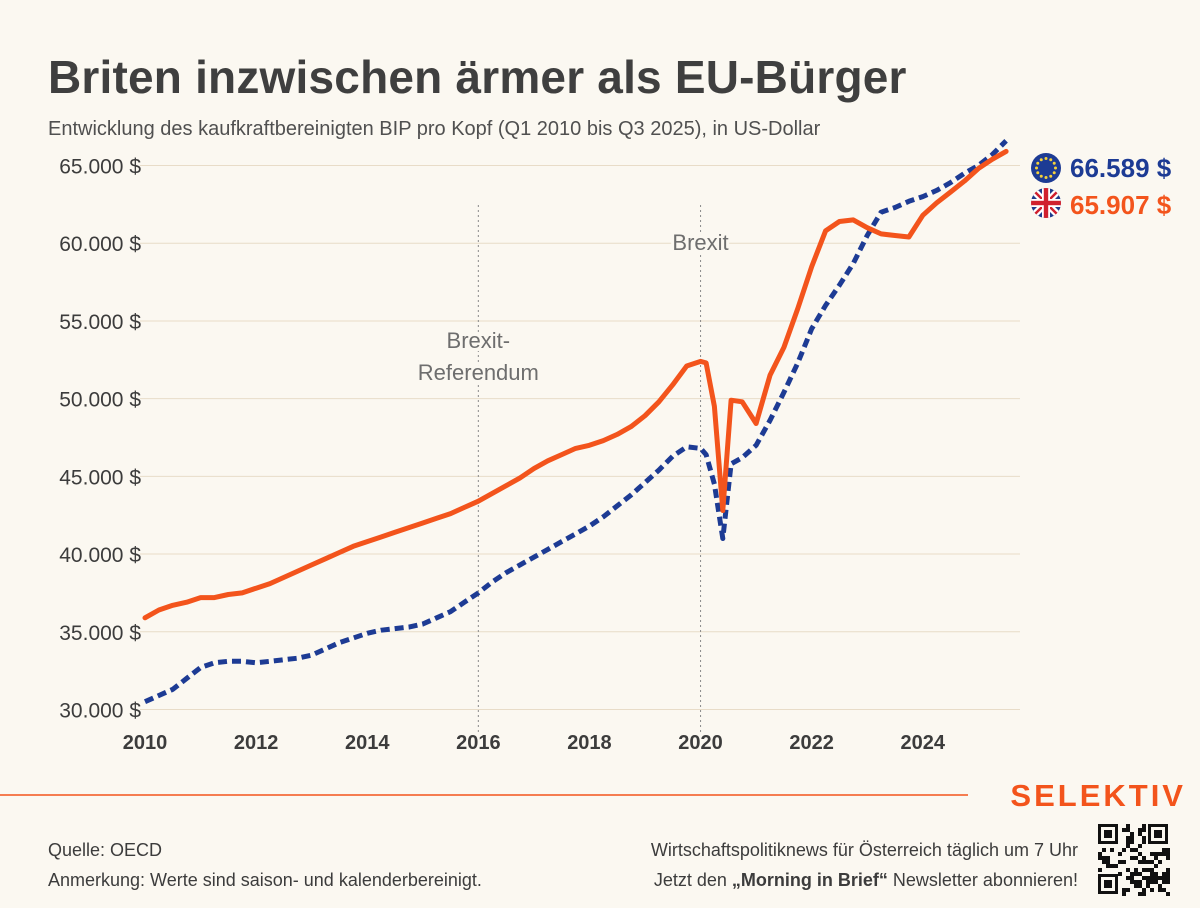  What do you see at coordinates (1098, 795) in the screenshot?
I see `brand-logo: SELEKTIV` at bounding box center [1098, 795].